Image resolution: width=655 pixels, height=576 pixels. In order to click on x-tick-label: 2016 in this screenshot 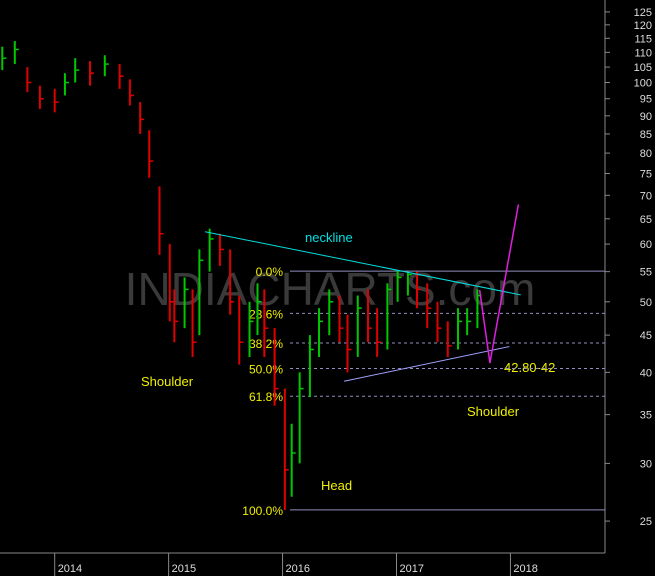, I will do `click(298, 569)`.